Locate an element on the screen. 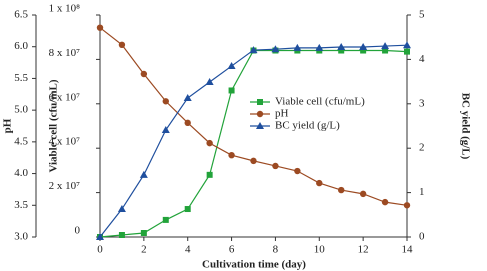 The image size is (487, 271). x-tick-label: 14 is located at coordinates (408, 250).